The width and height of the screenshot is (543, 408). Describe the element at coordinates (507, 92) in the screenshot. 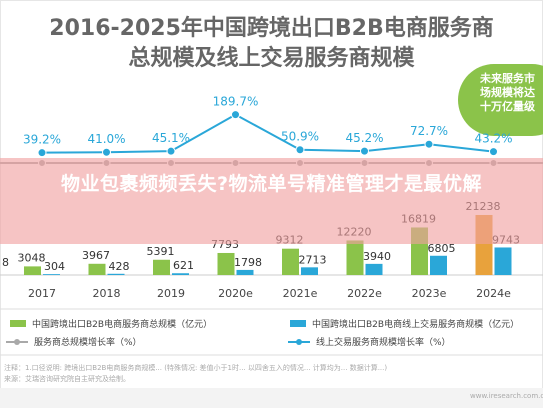

I see `badge-line2: 场规模将达` at that location.